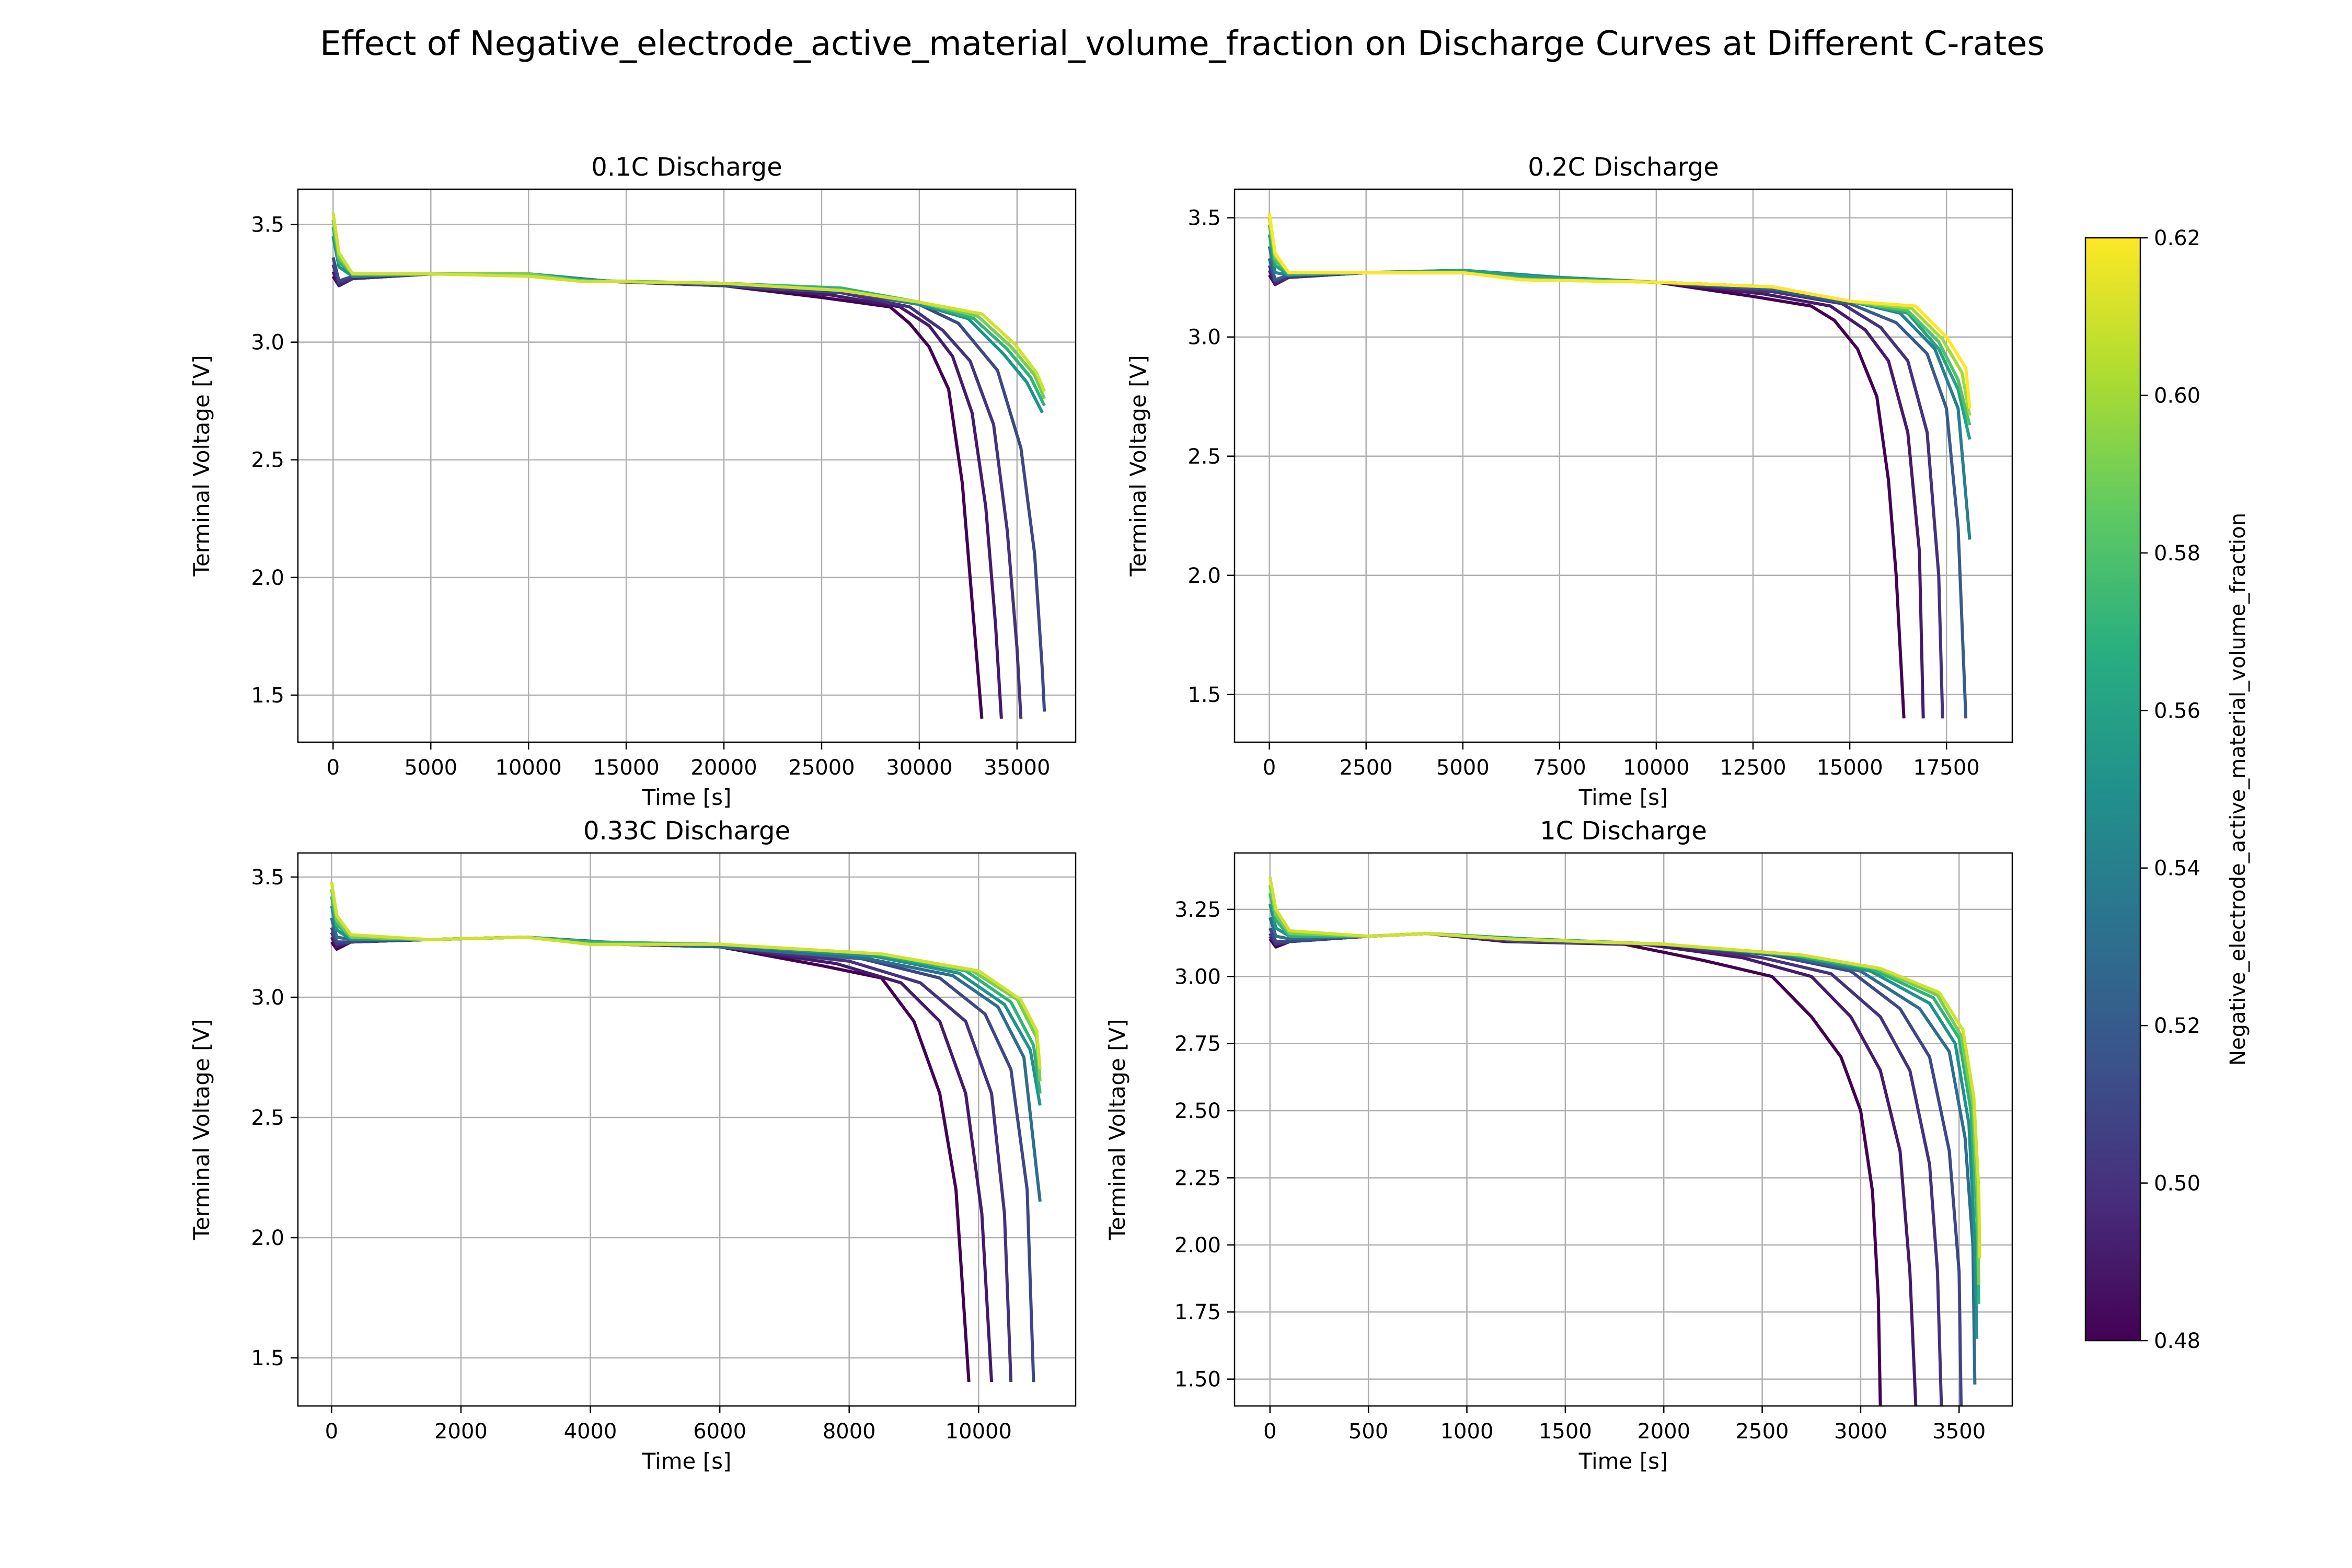  I want to click on colorbar-gradient, so click(2112, 789).